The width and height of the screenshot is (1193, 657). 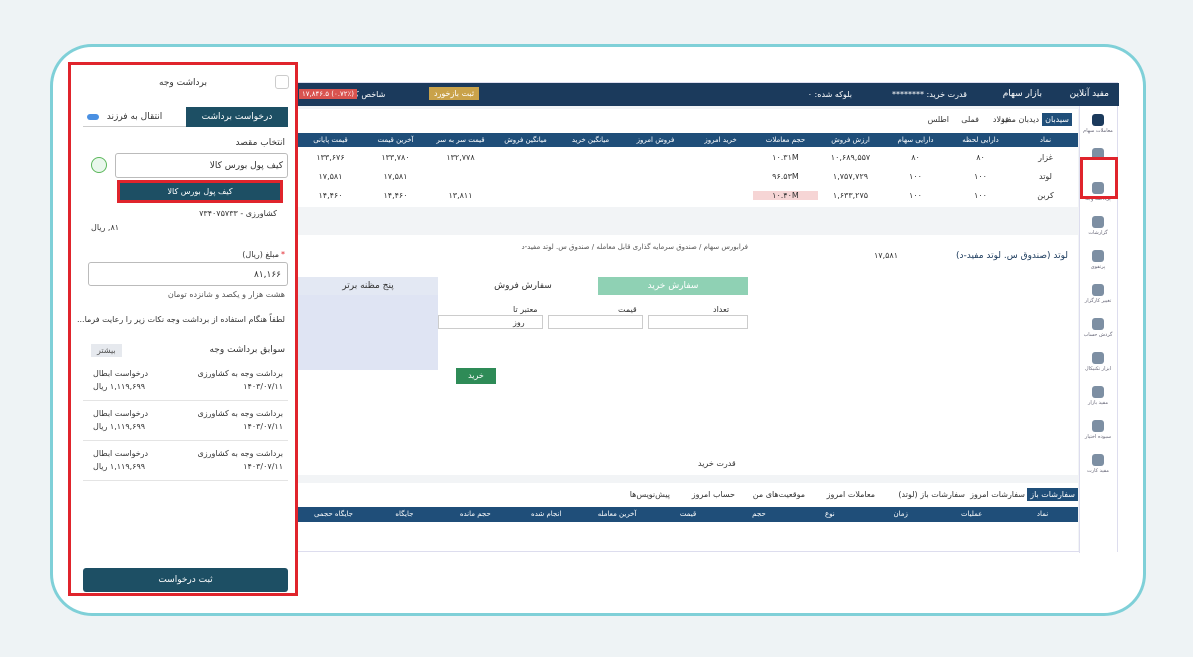 I want to click on bottom-tab: پیش‌نویس‌ها, so click(x=649, y=494).